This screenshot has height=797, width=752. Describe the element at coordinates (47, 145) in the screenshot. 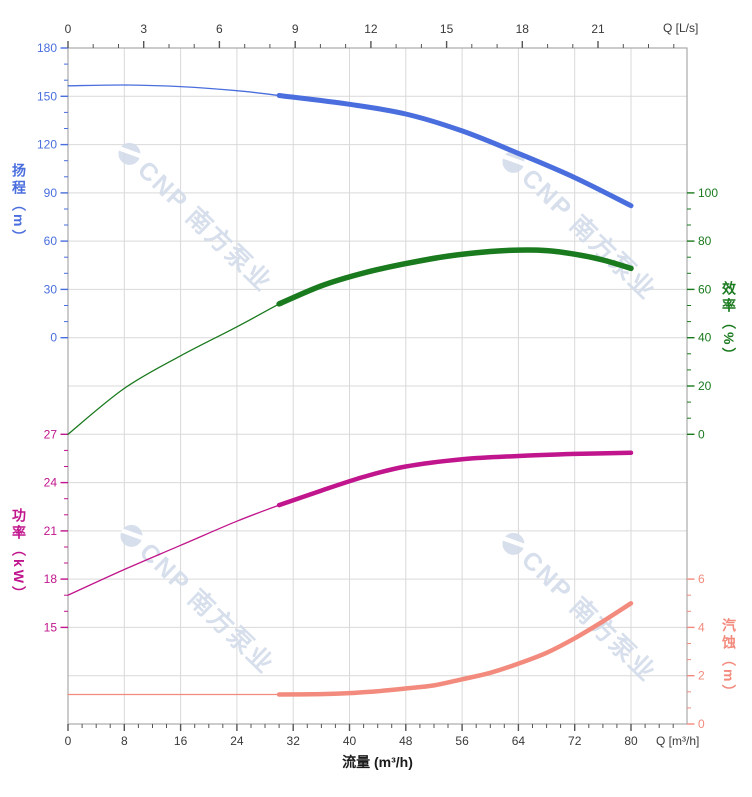

I see `head-tick-label: 120` at that location.